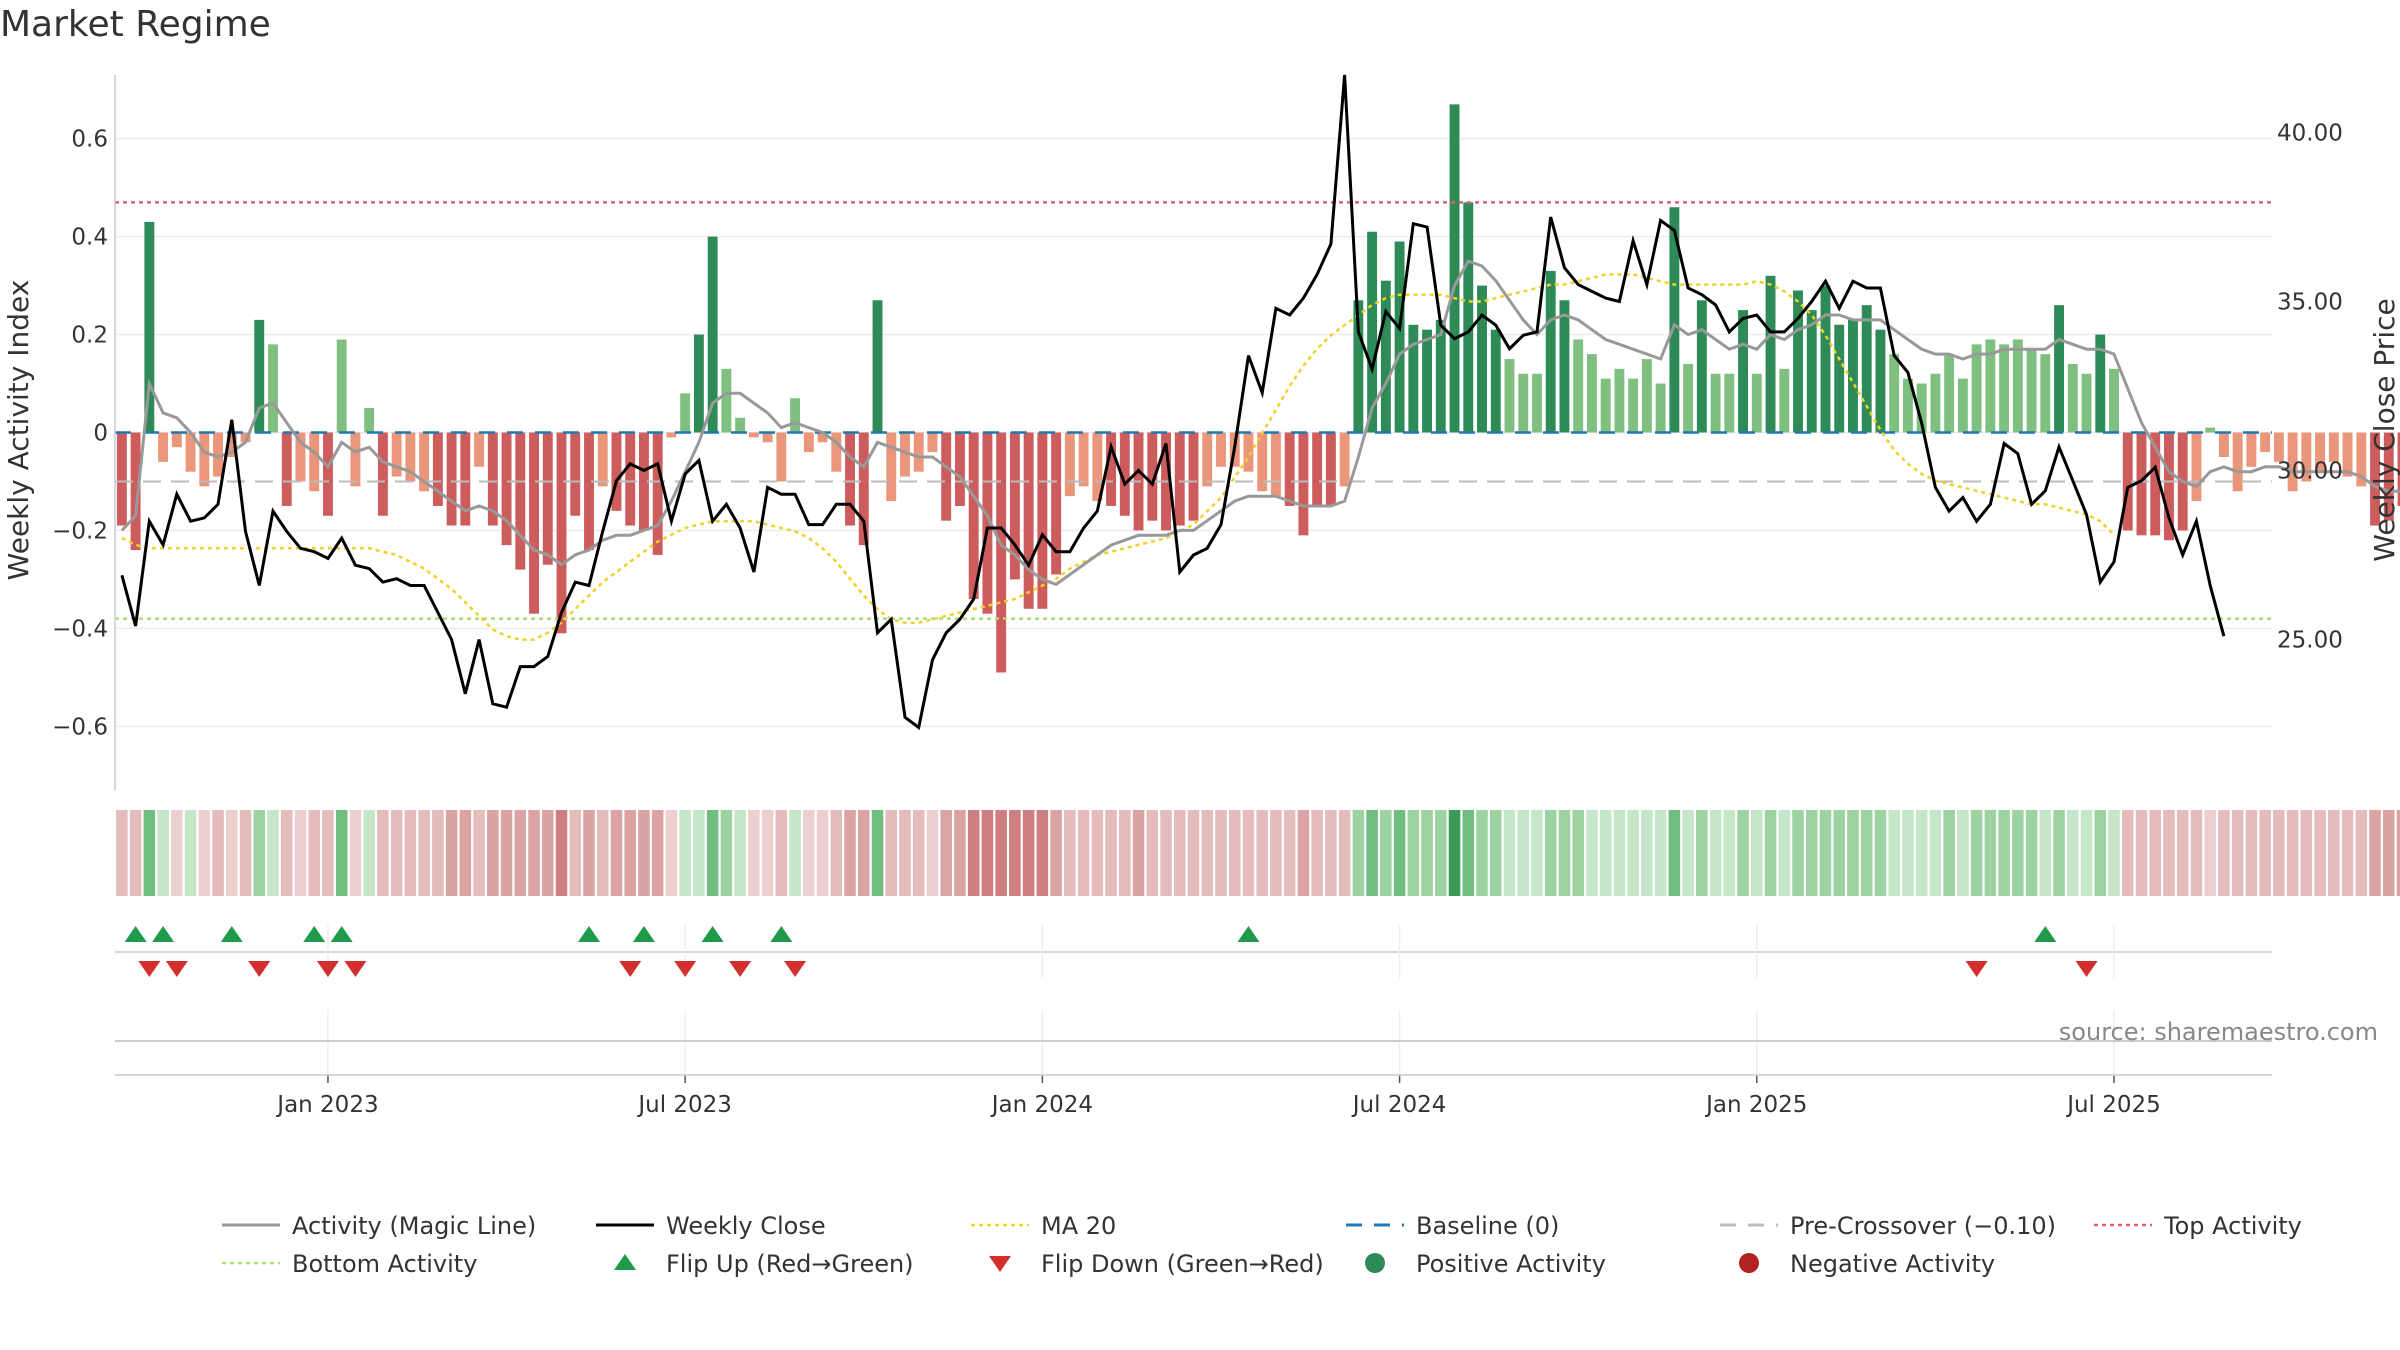  Describe the element at coordinates (1487, 1226) in the screenshot. I see `legend-label: Baseline (0)` at that location.